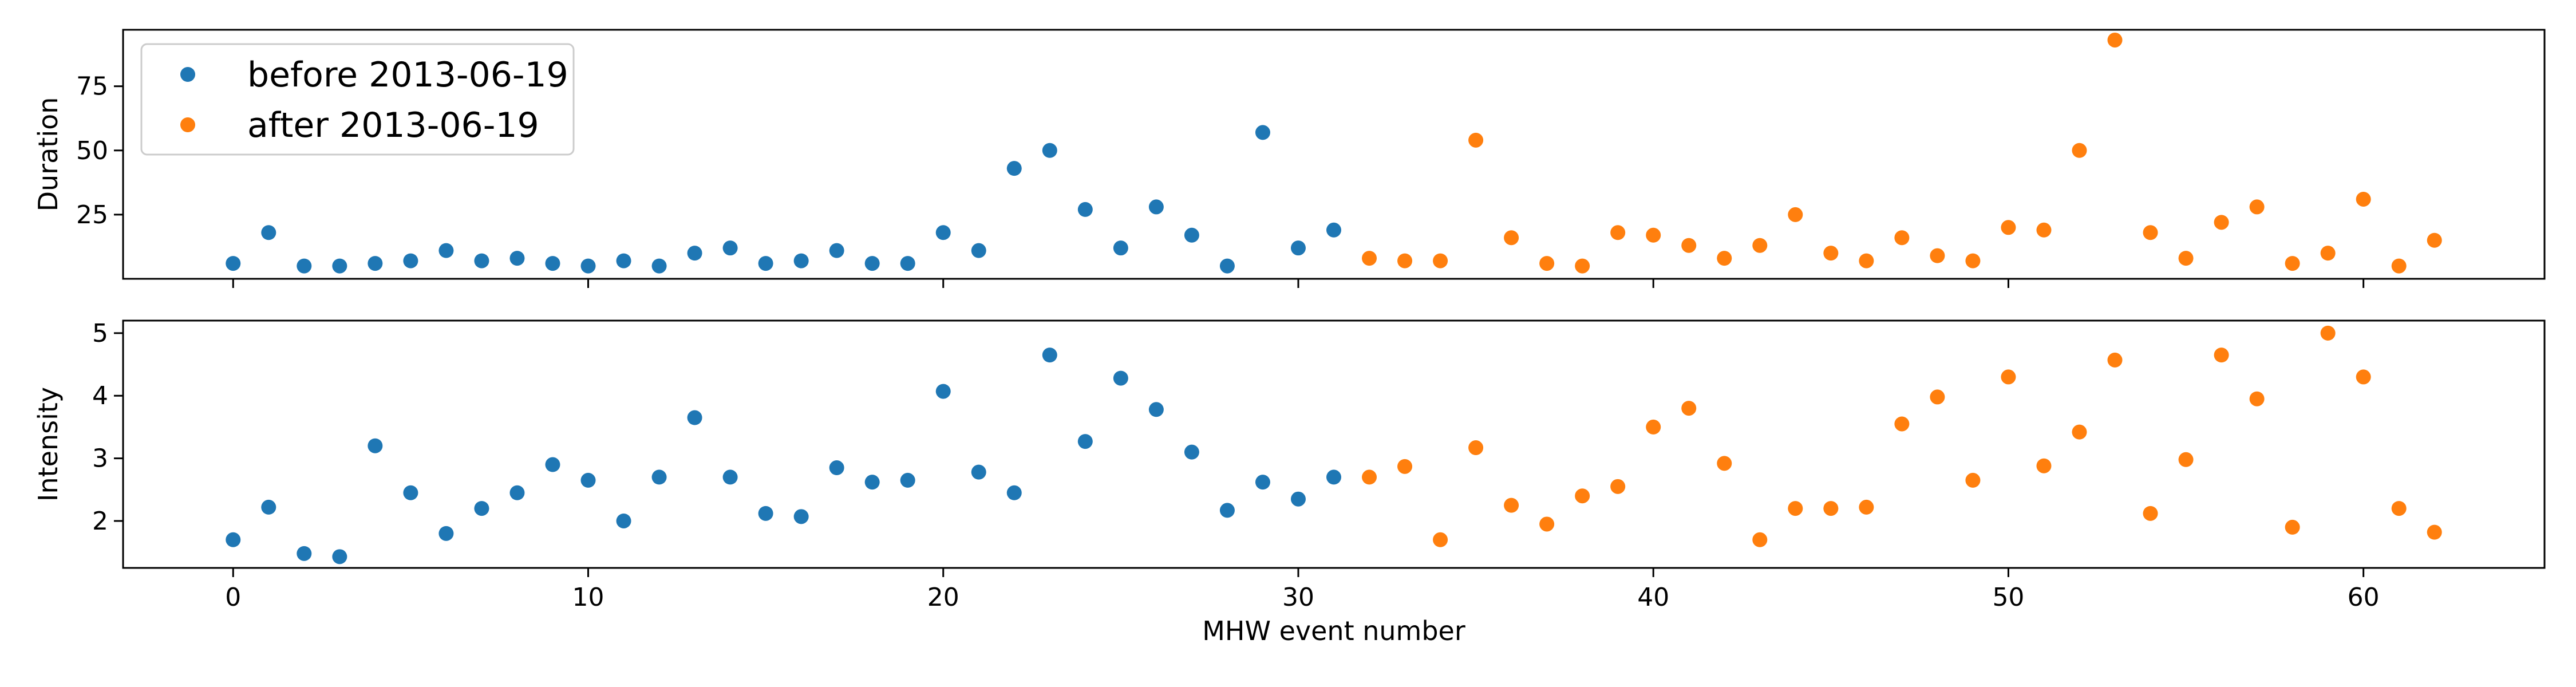 This screenshot has height=687, width=2576. I want to click on intensity-y-axis-label: Intensity, so click(48, 445).